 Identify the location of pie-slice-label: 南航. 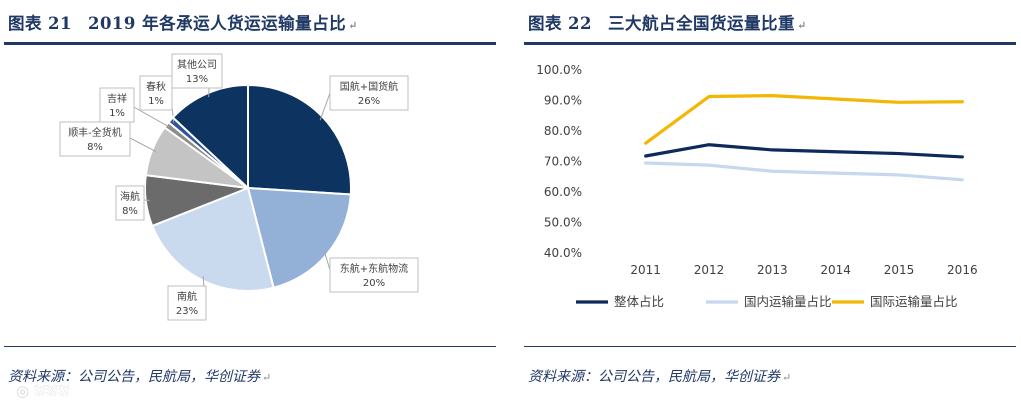
(187, 296).